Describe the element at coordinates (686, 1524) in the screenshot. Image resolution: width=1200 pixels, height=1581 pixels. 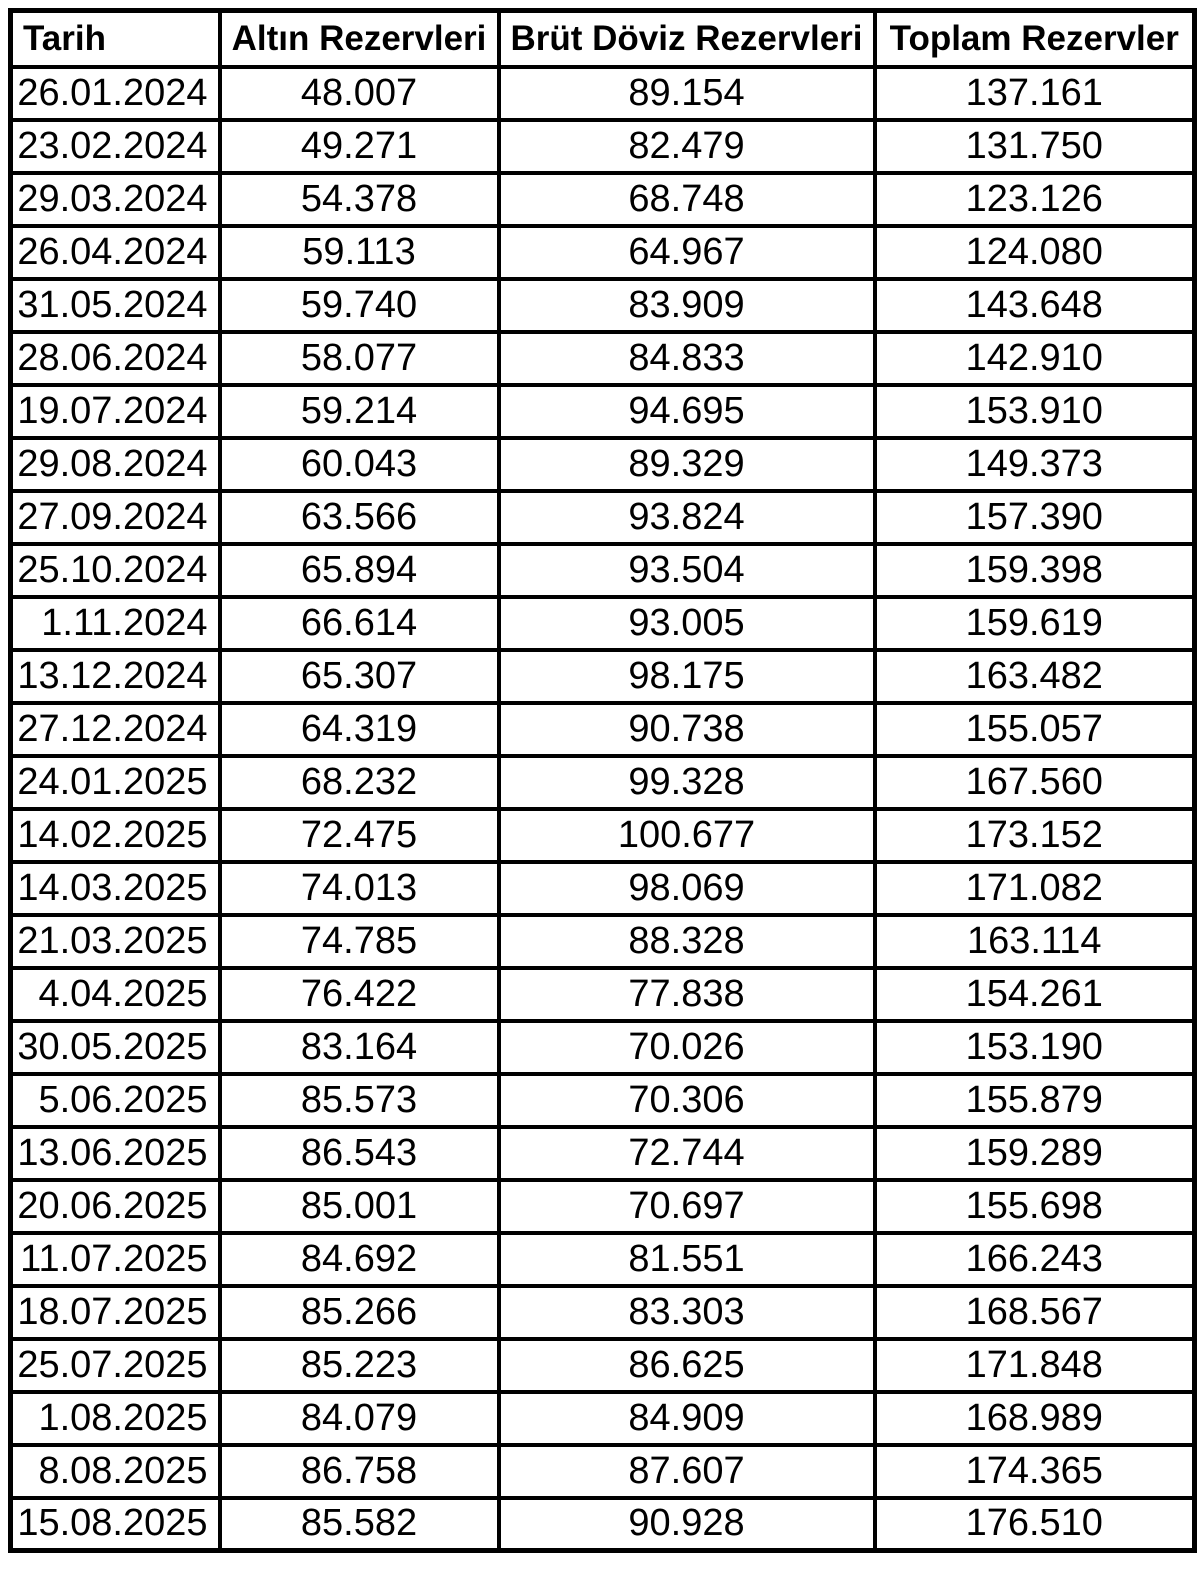
I see `cell-fx: 90.928` at that location.